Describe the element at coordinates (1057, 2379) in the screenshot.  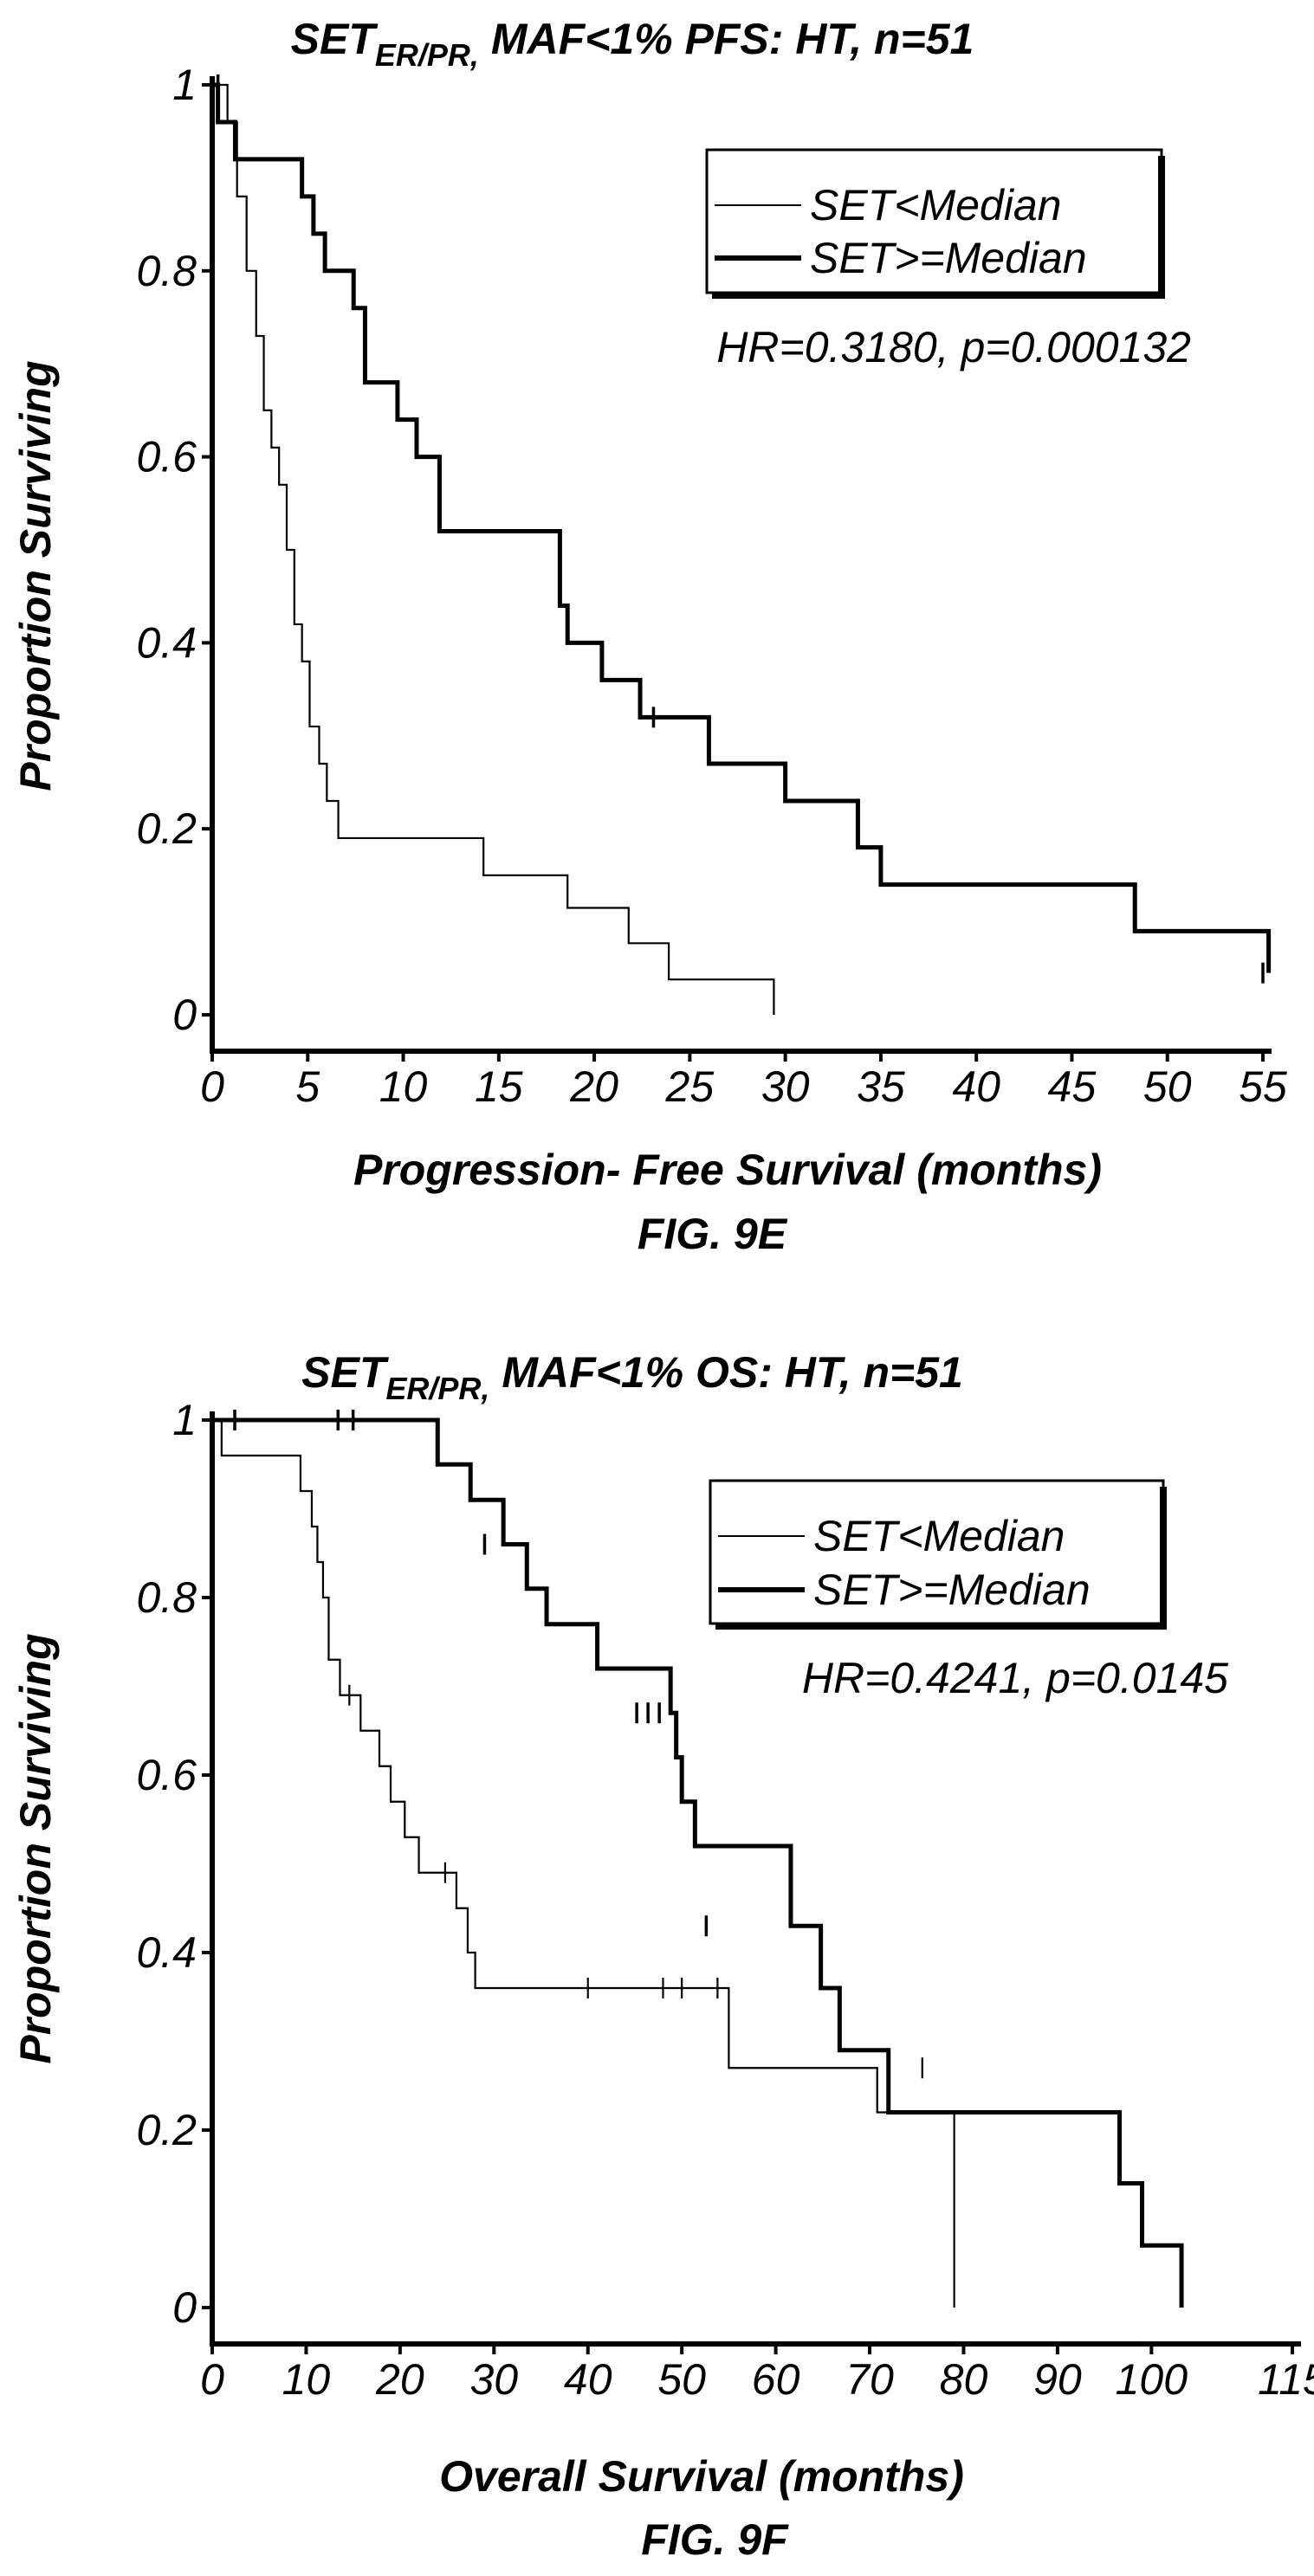
I see `x-tick-label: 90` at that location.